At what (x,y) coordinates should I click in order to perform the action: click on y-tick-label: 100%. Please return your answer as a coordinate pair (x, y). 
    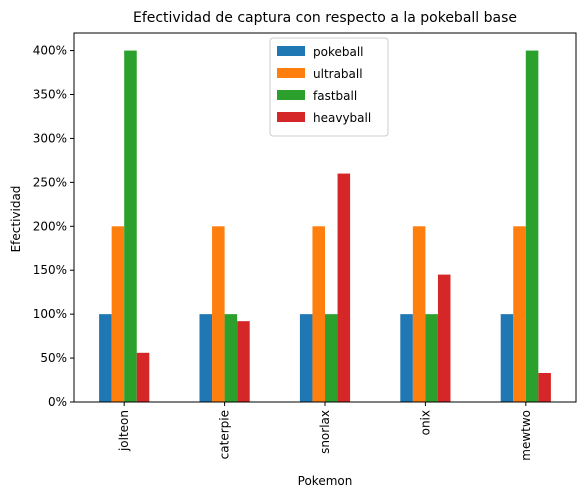
    Looking at the image, I should click on (50, 314).